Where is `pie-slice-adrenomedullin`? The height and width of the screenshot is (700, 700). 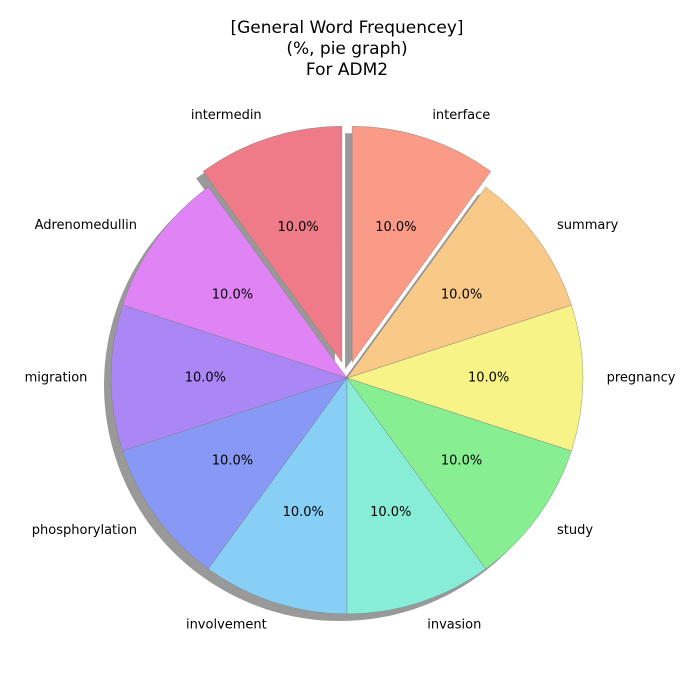 pie-slice-adrenomedullin is located at coordinates (235, 282).